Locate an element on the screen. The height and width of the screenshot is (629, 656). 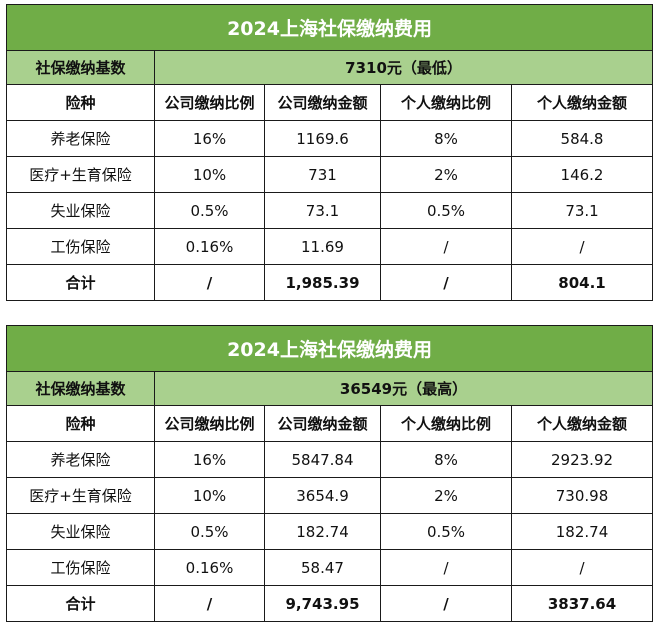
table-row: 失业保险 0.5% 73.1 0.5% 73.1 is located at coordinates (330, 210).